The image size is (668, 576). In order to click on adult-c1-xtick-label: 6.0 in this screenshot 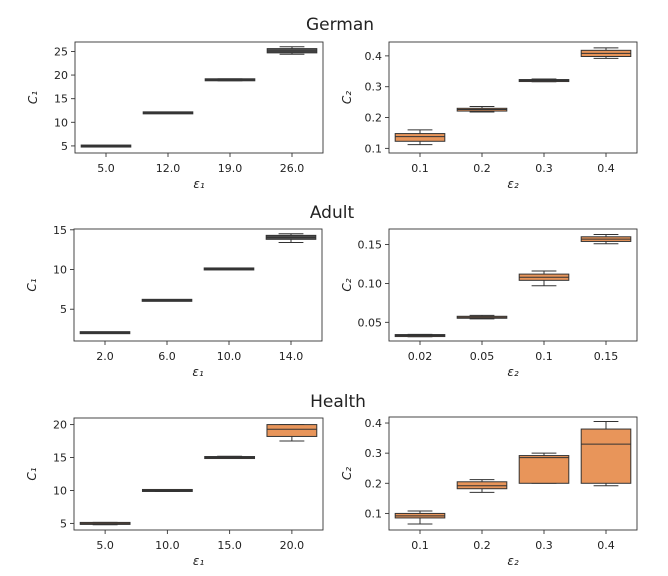, I will do `click(167, 356)`.